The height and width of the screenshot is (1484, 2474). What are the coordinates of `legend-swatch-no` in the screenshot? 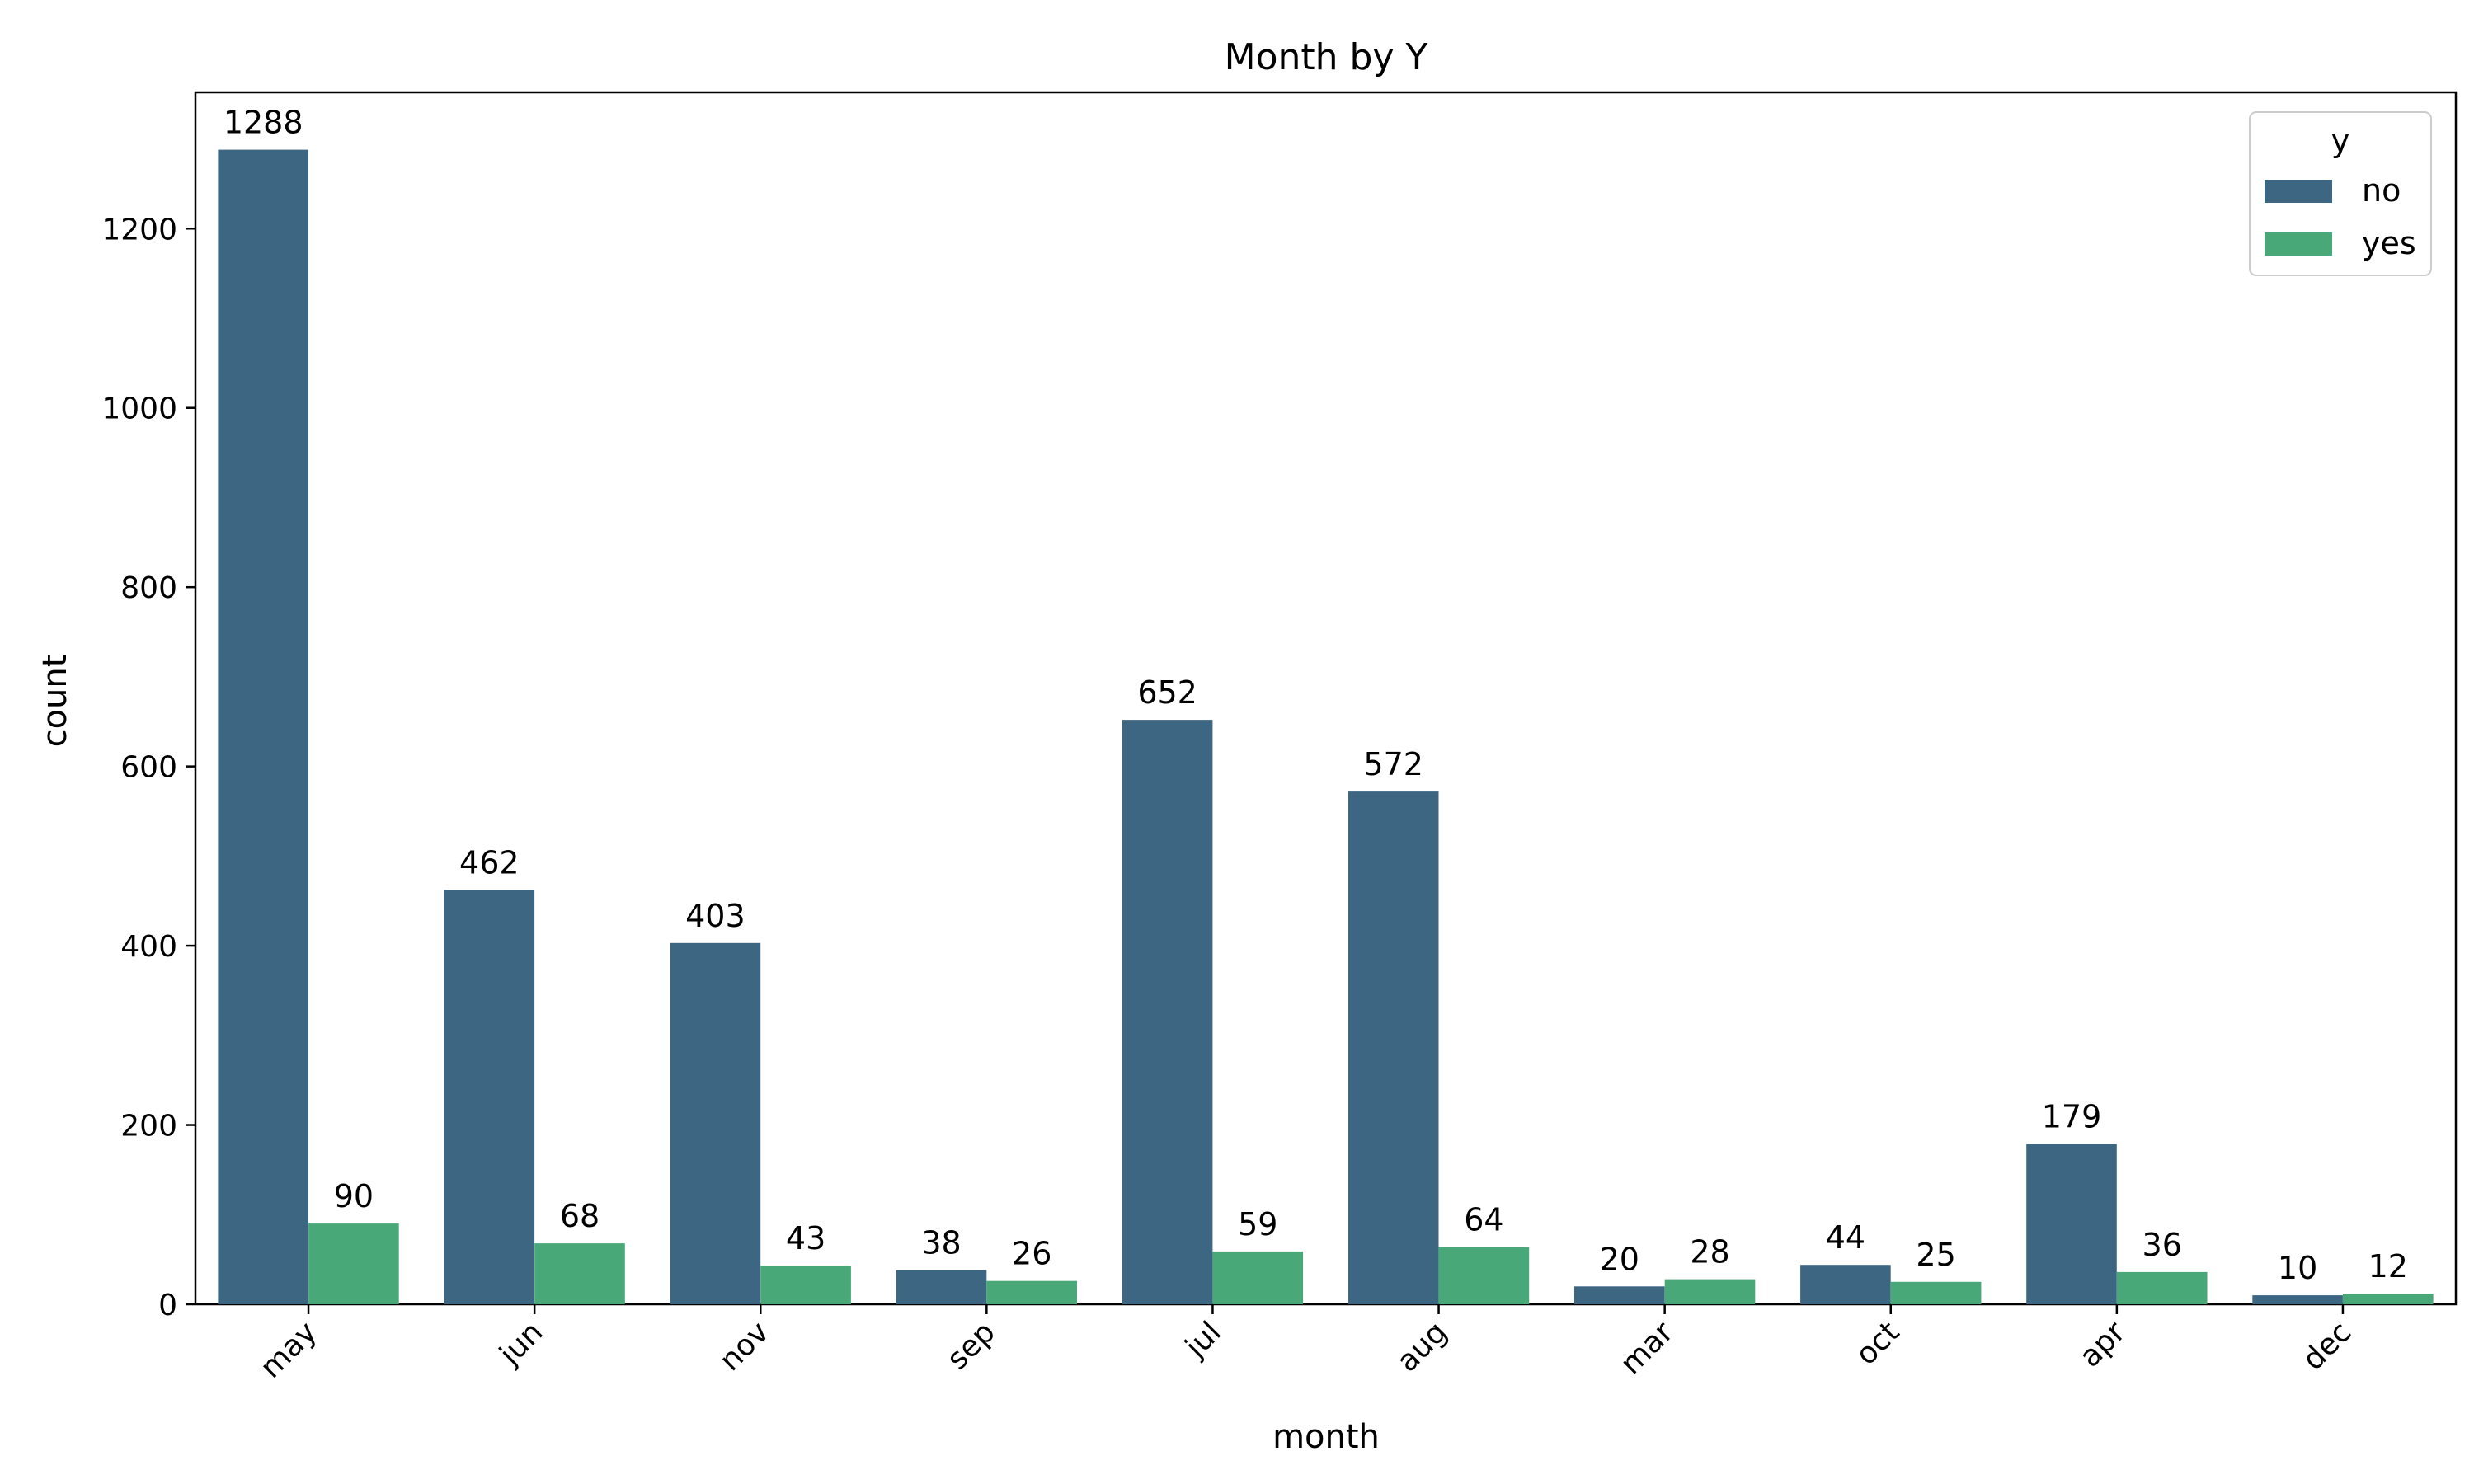 It's located at (2298, 191).